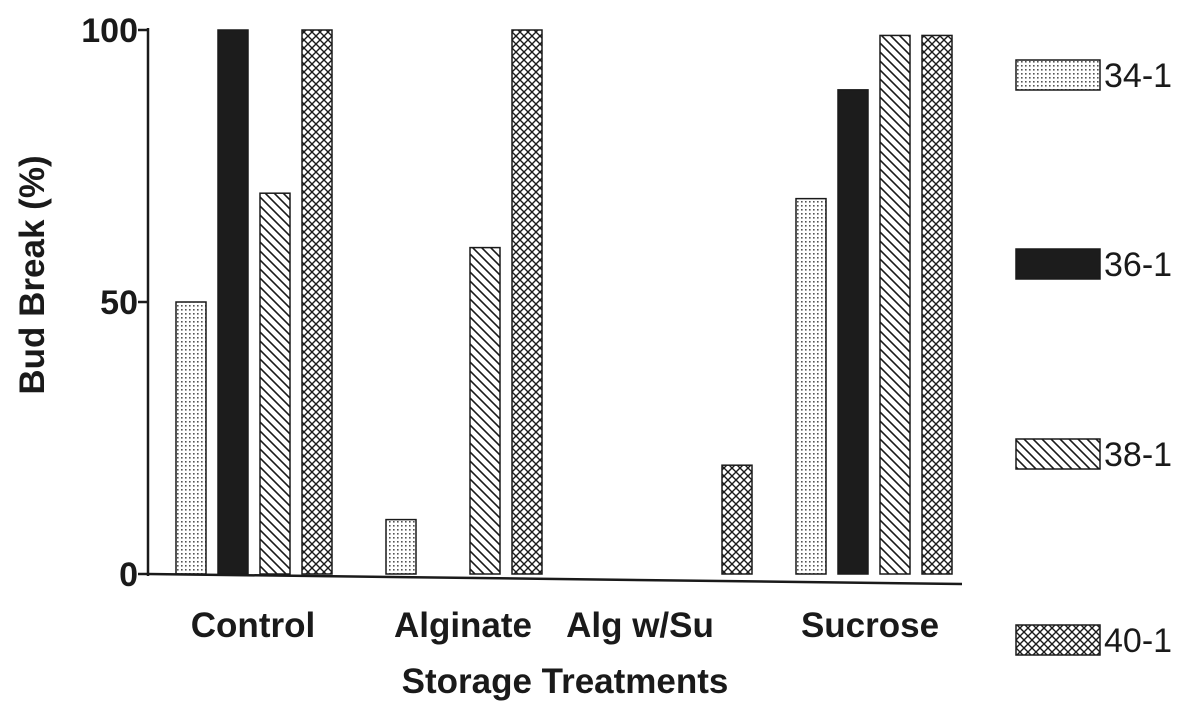 The height and width of the screenshot is (704, 1195). I want to click on bar-40-1-control, so click(317, 302).